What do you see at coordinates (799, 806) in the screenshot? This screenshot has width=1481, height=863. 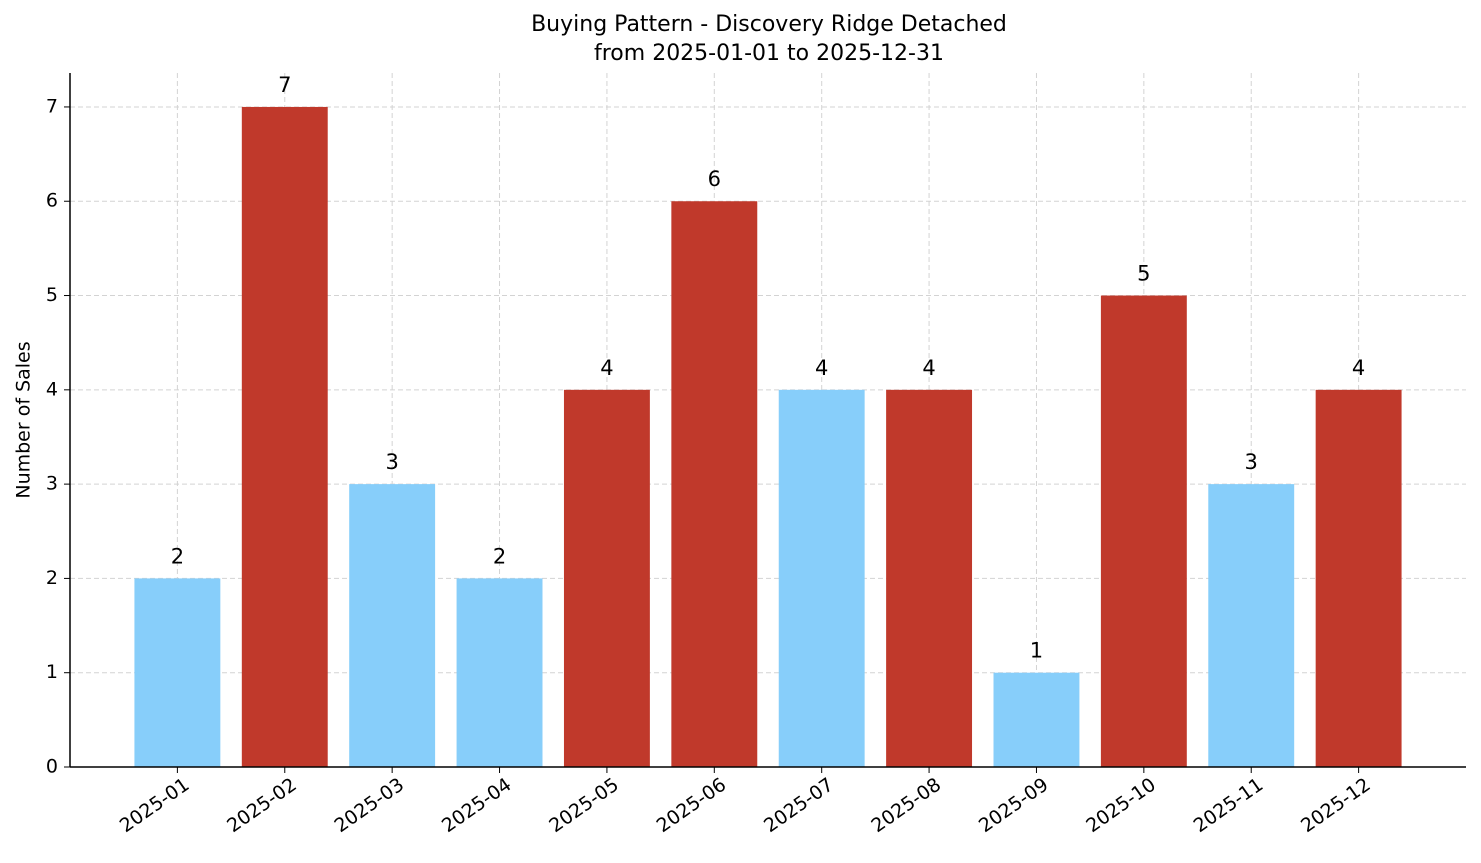 I see `x-tick-label: 2025-07` at bounding box center [799, 806].